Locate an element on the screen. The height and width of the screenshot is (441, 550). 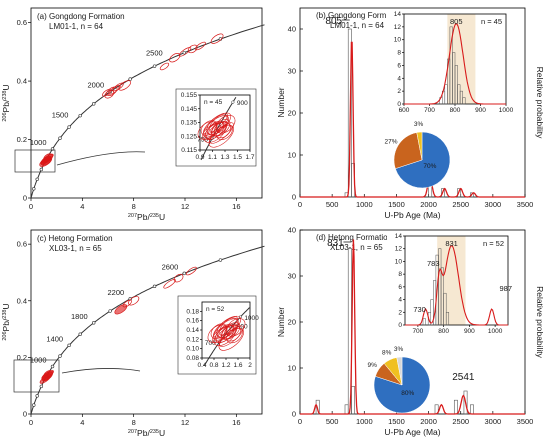
x-tick-label: 3500 is located at coordinates (525, 421).